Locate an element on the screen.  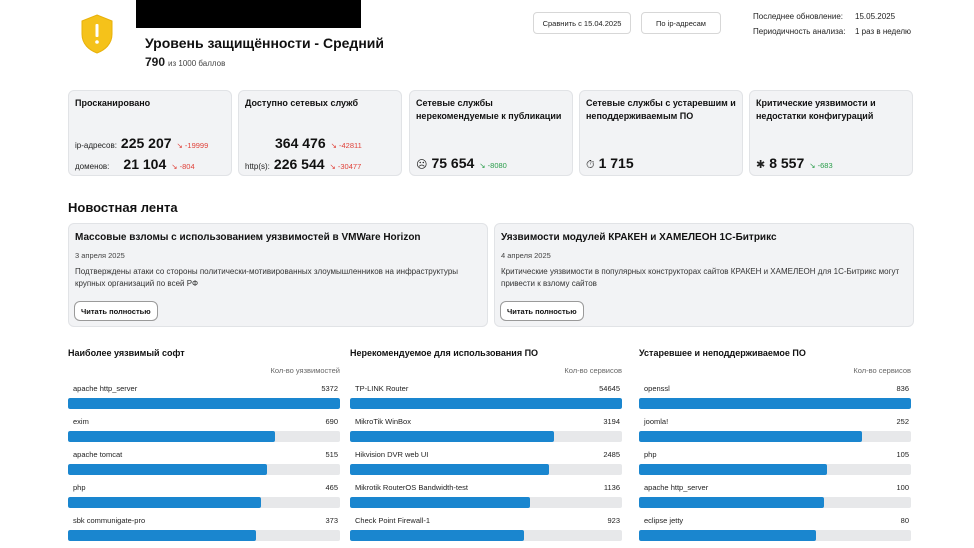
item-name: apache http_server is located at coordinates (676, 487).